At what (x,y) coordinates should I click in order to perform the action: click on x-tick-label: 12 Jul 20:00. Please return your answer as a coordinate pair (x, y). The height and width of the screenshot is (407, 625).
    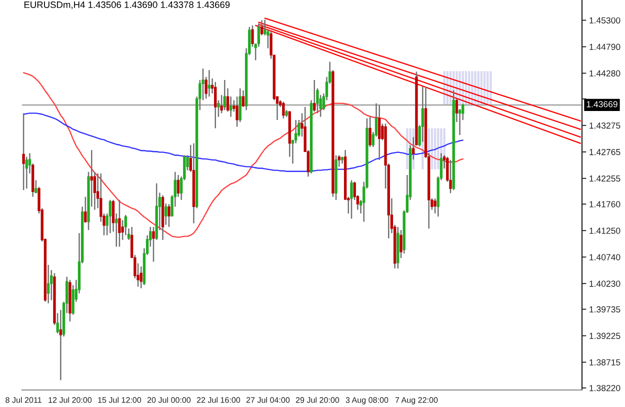
    Looking at the image, I should click on (70, 399).